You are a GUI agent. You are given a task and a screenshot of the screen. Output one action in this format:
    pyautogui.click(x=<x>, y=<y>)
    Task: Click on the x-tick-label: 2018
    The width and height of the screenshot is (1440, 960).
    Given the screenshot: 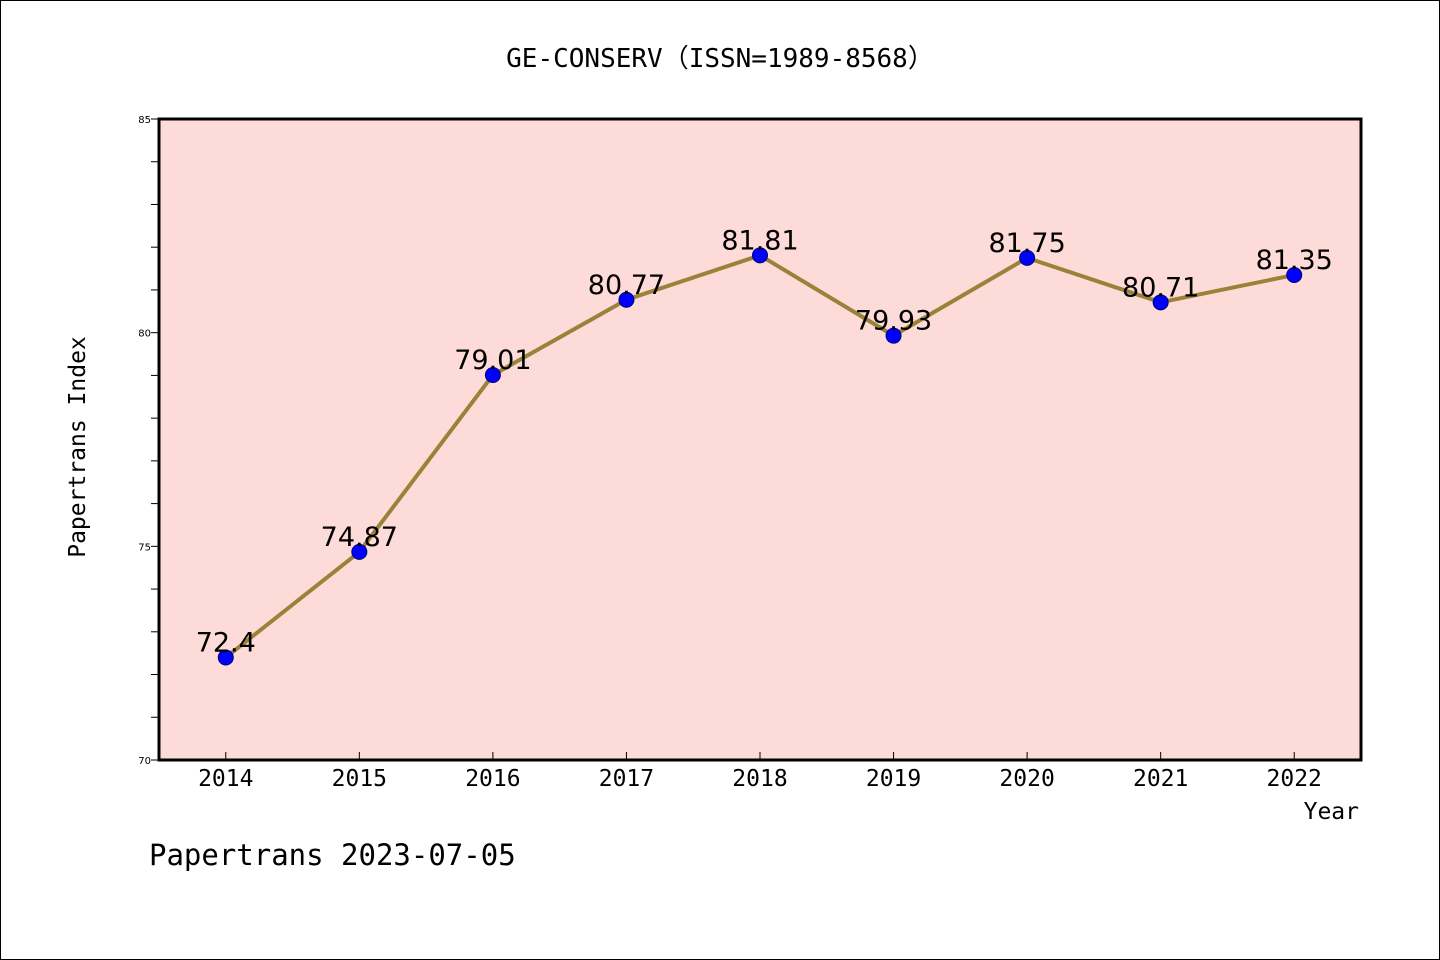 What is the action you would take?
    pyautogui.click(x=759, y=779)
    